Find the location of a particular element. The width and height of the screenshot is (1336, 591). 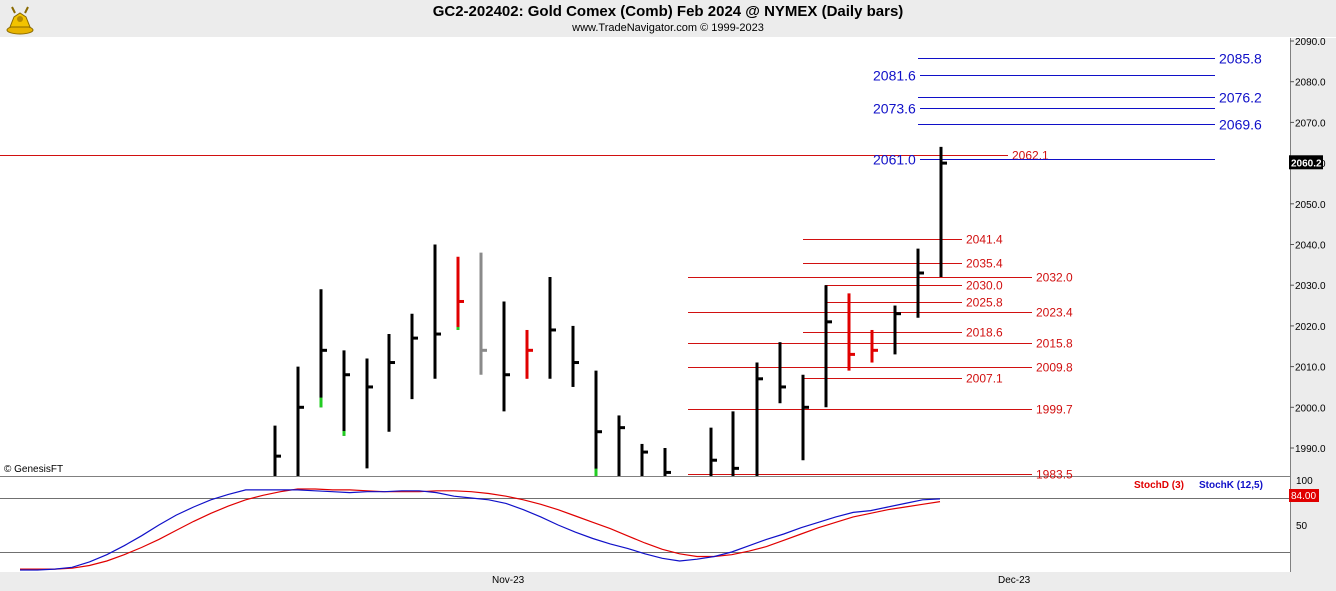

chart-subtitle: www.TradeNavigator.com © 1999-2023 is located at coordinates (668, 28).